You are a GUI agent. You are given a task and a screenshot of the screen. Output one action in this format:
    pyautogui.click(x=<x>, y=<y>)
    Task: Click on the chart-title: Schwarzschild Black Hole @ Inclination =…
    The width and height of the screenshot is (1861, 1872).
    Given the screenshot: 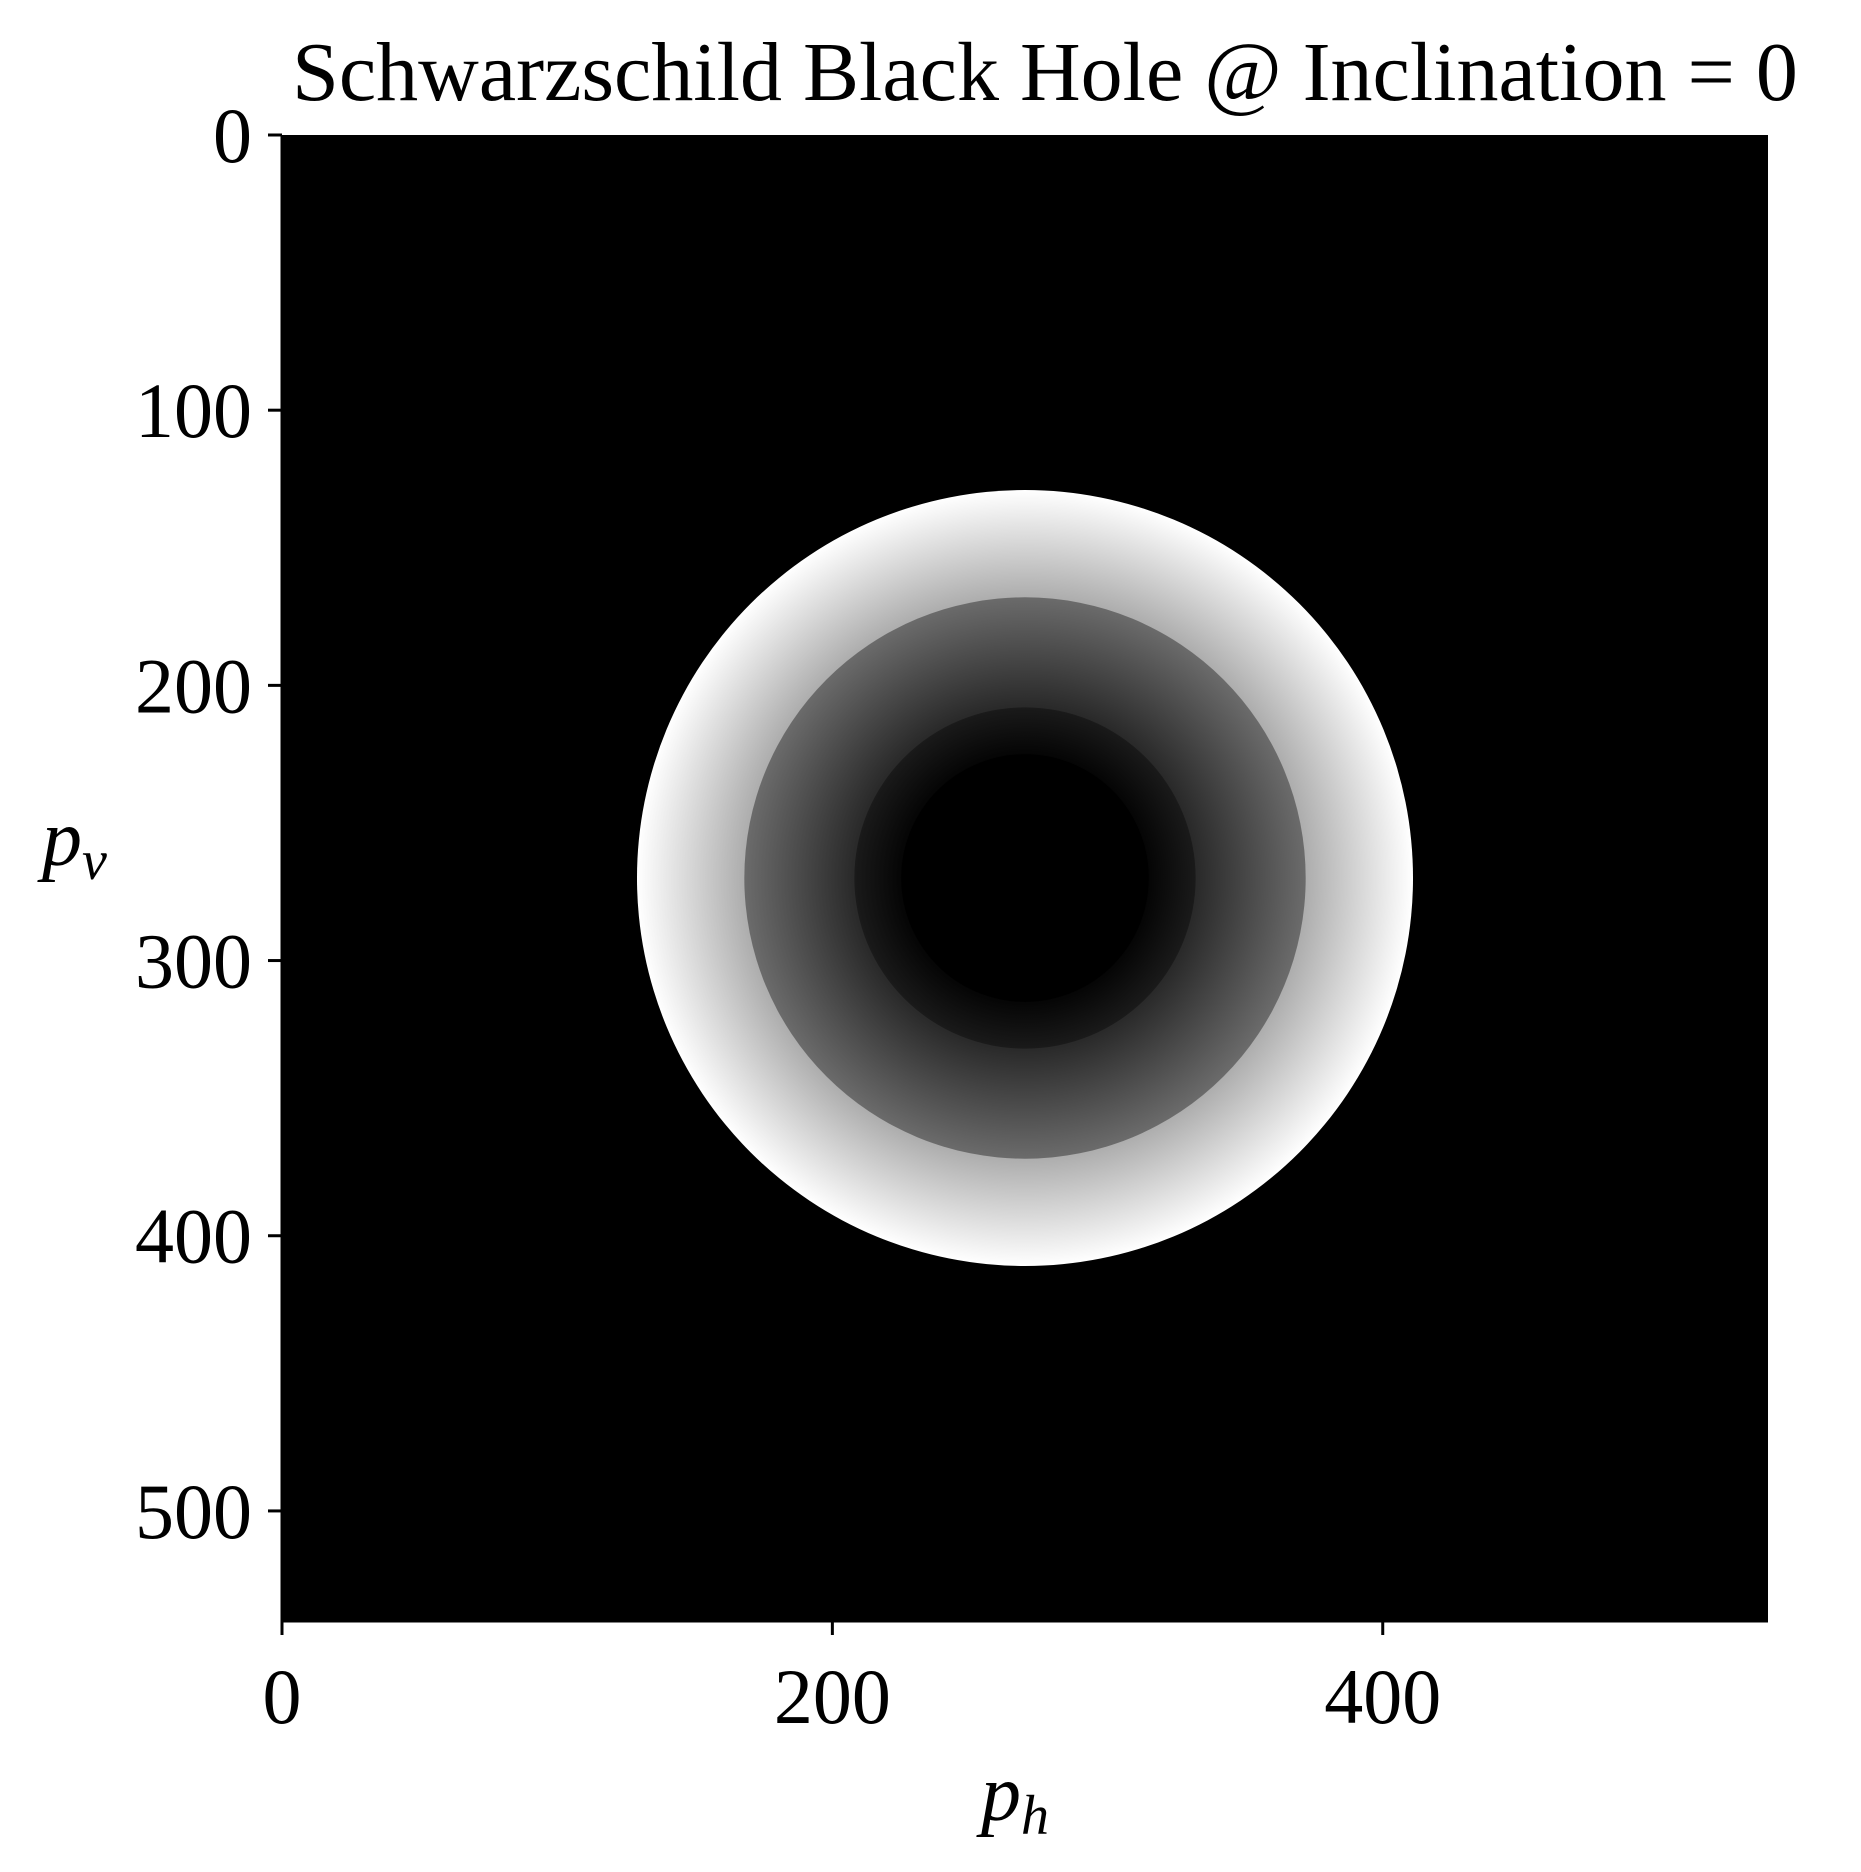 What is the action you would take?
    pyautogui.click(x=1045, y=72)
    